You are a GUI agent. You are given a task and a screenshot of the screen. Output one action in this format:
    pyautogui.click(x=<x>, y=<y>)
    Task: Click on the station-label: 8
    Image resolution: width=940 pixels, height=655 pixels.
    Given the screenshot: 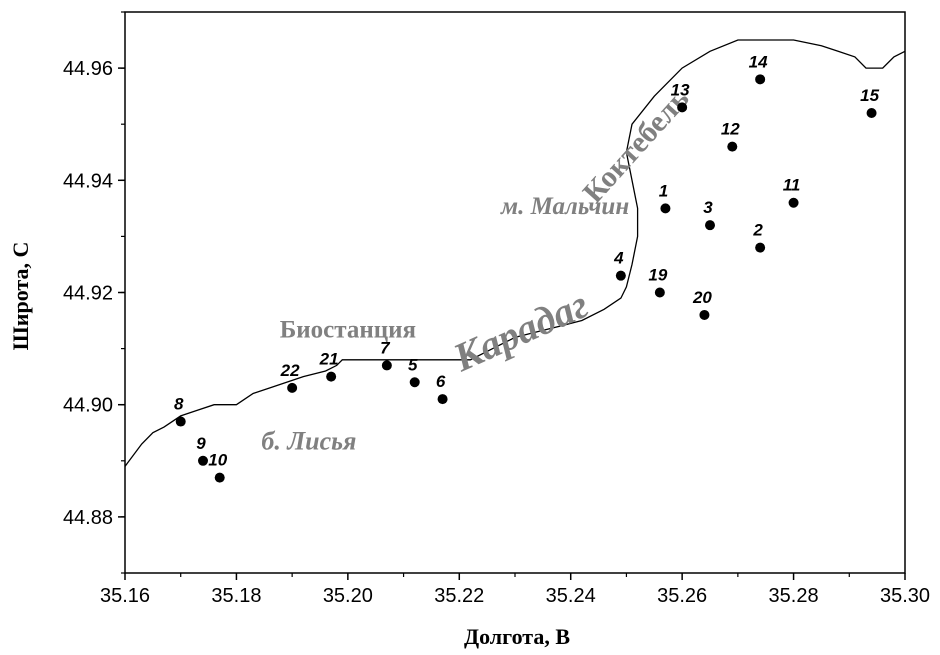 What is the action you would take?
    pyautogui.click(x=179, y=404)
    